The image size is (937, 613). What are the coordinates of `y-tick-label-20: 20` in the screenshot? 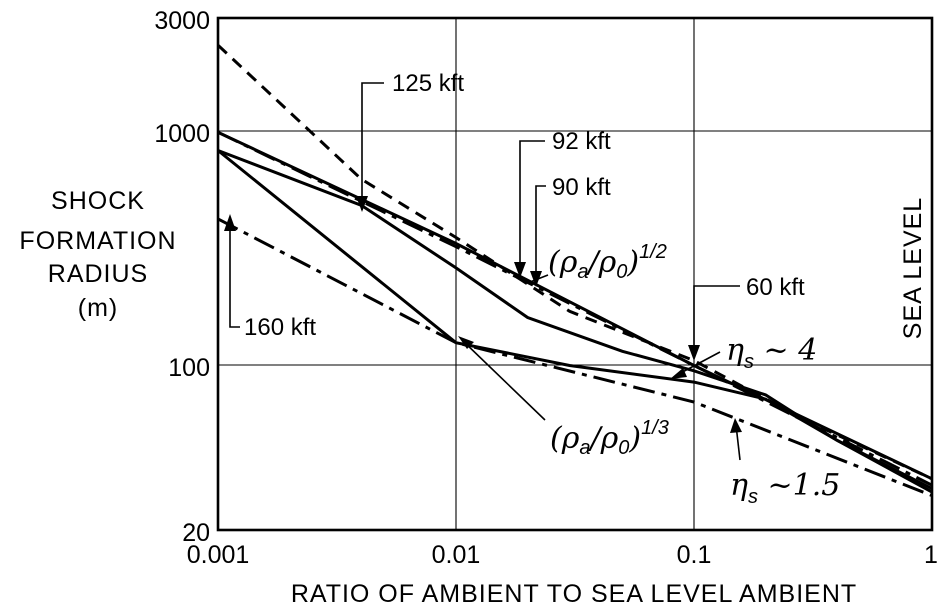 It's located at (196, 533).